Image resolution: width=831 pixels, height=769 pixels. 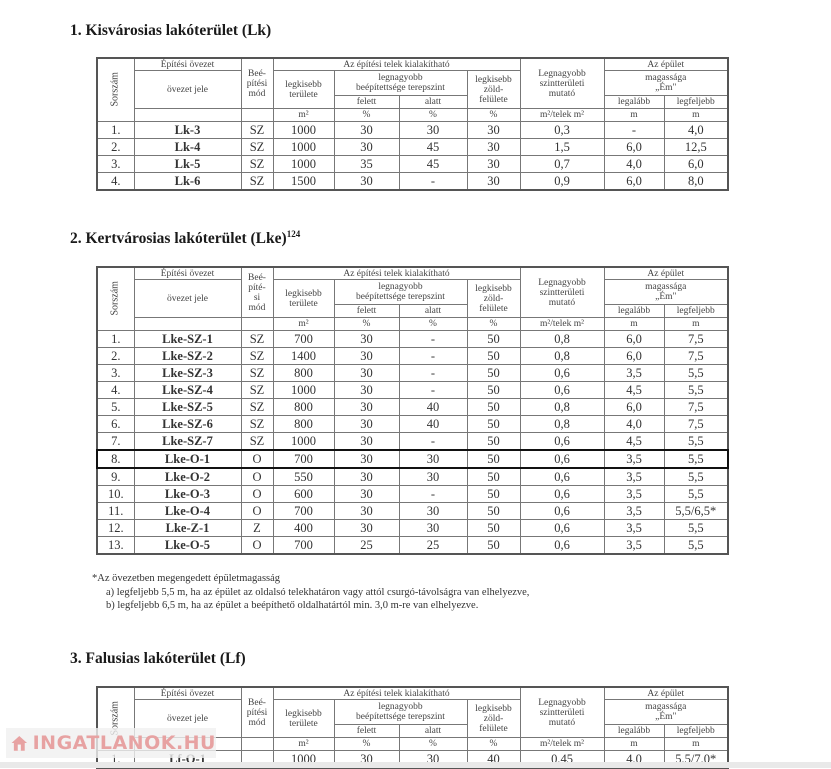 What do you see at coordinates (696, 181) in the screenshot?
I see `max-height: 8,0` at bounding box center [696, 181].